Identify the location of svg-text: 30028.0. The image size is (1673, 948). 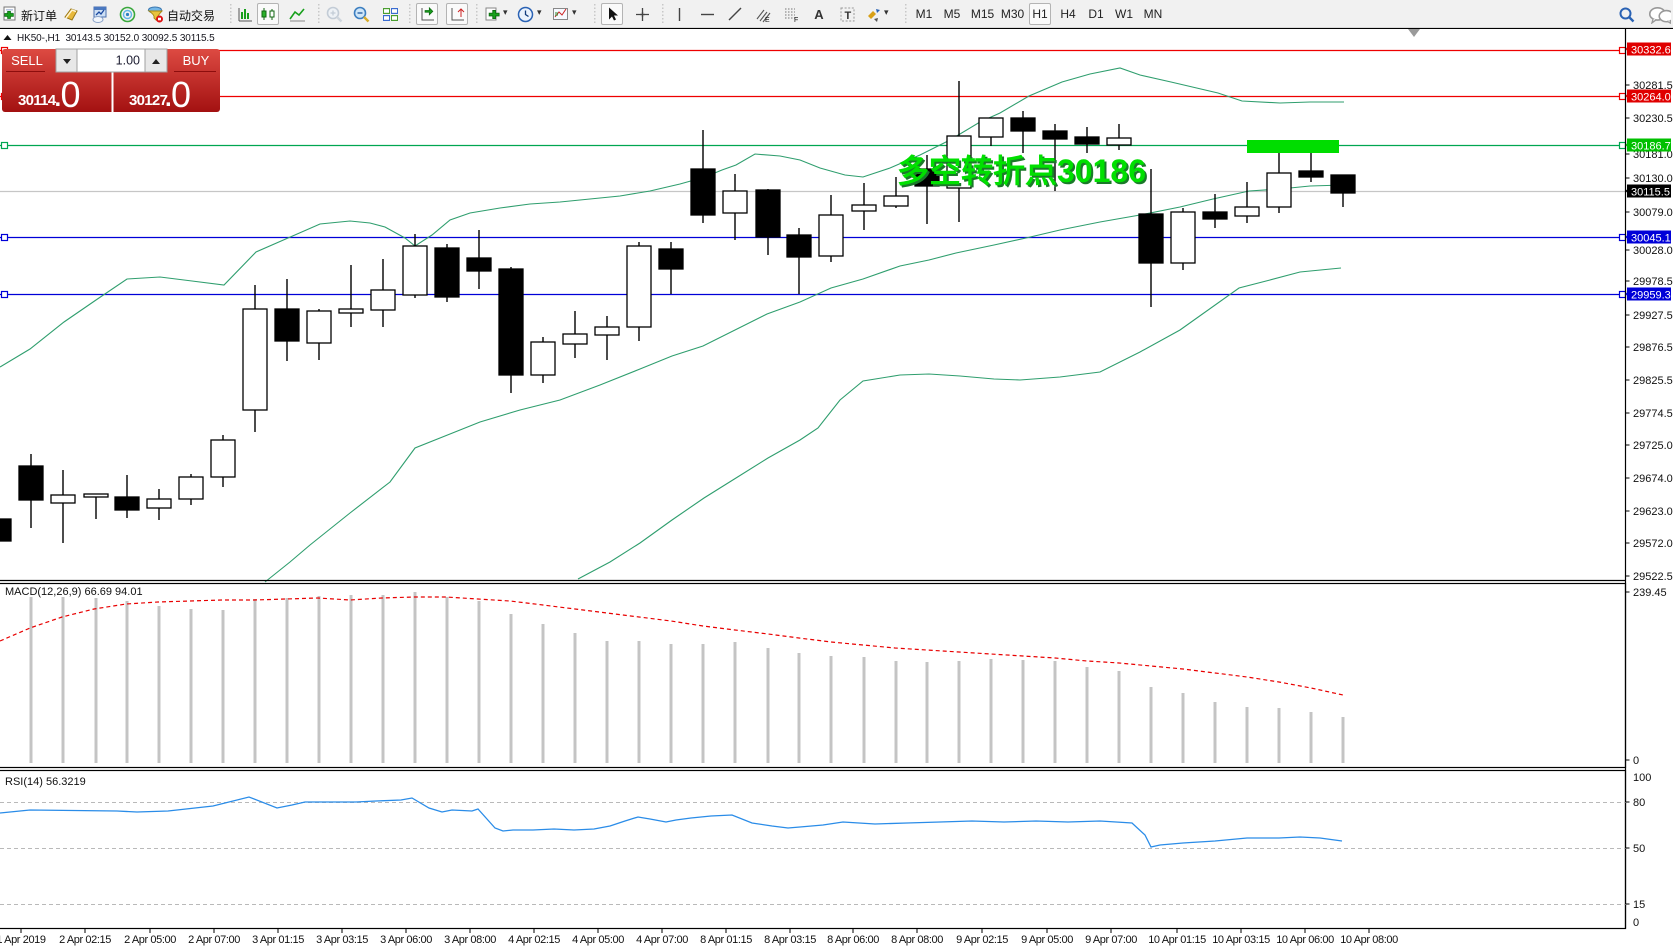
(1653, 251).